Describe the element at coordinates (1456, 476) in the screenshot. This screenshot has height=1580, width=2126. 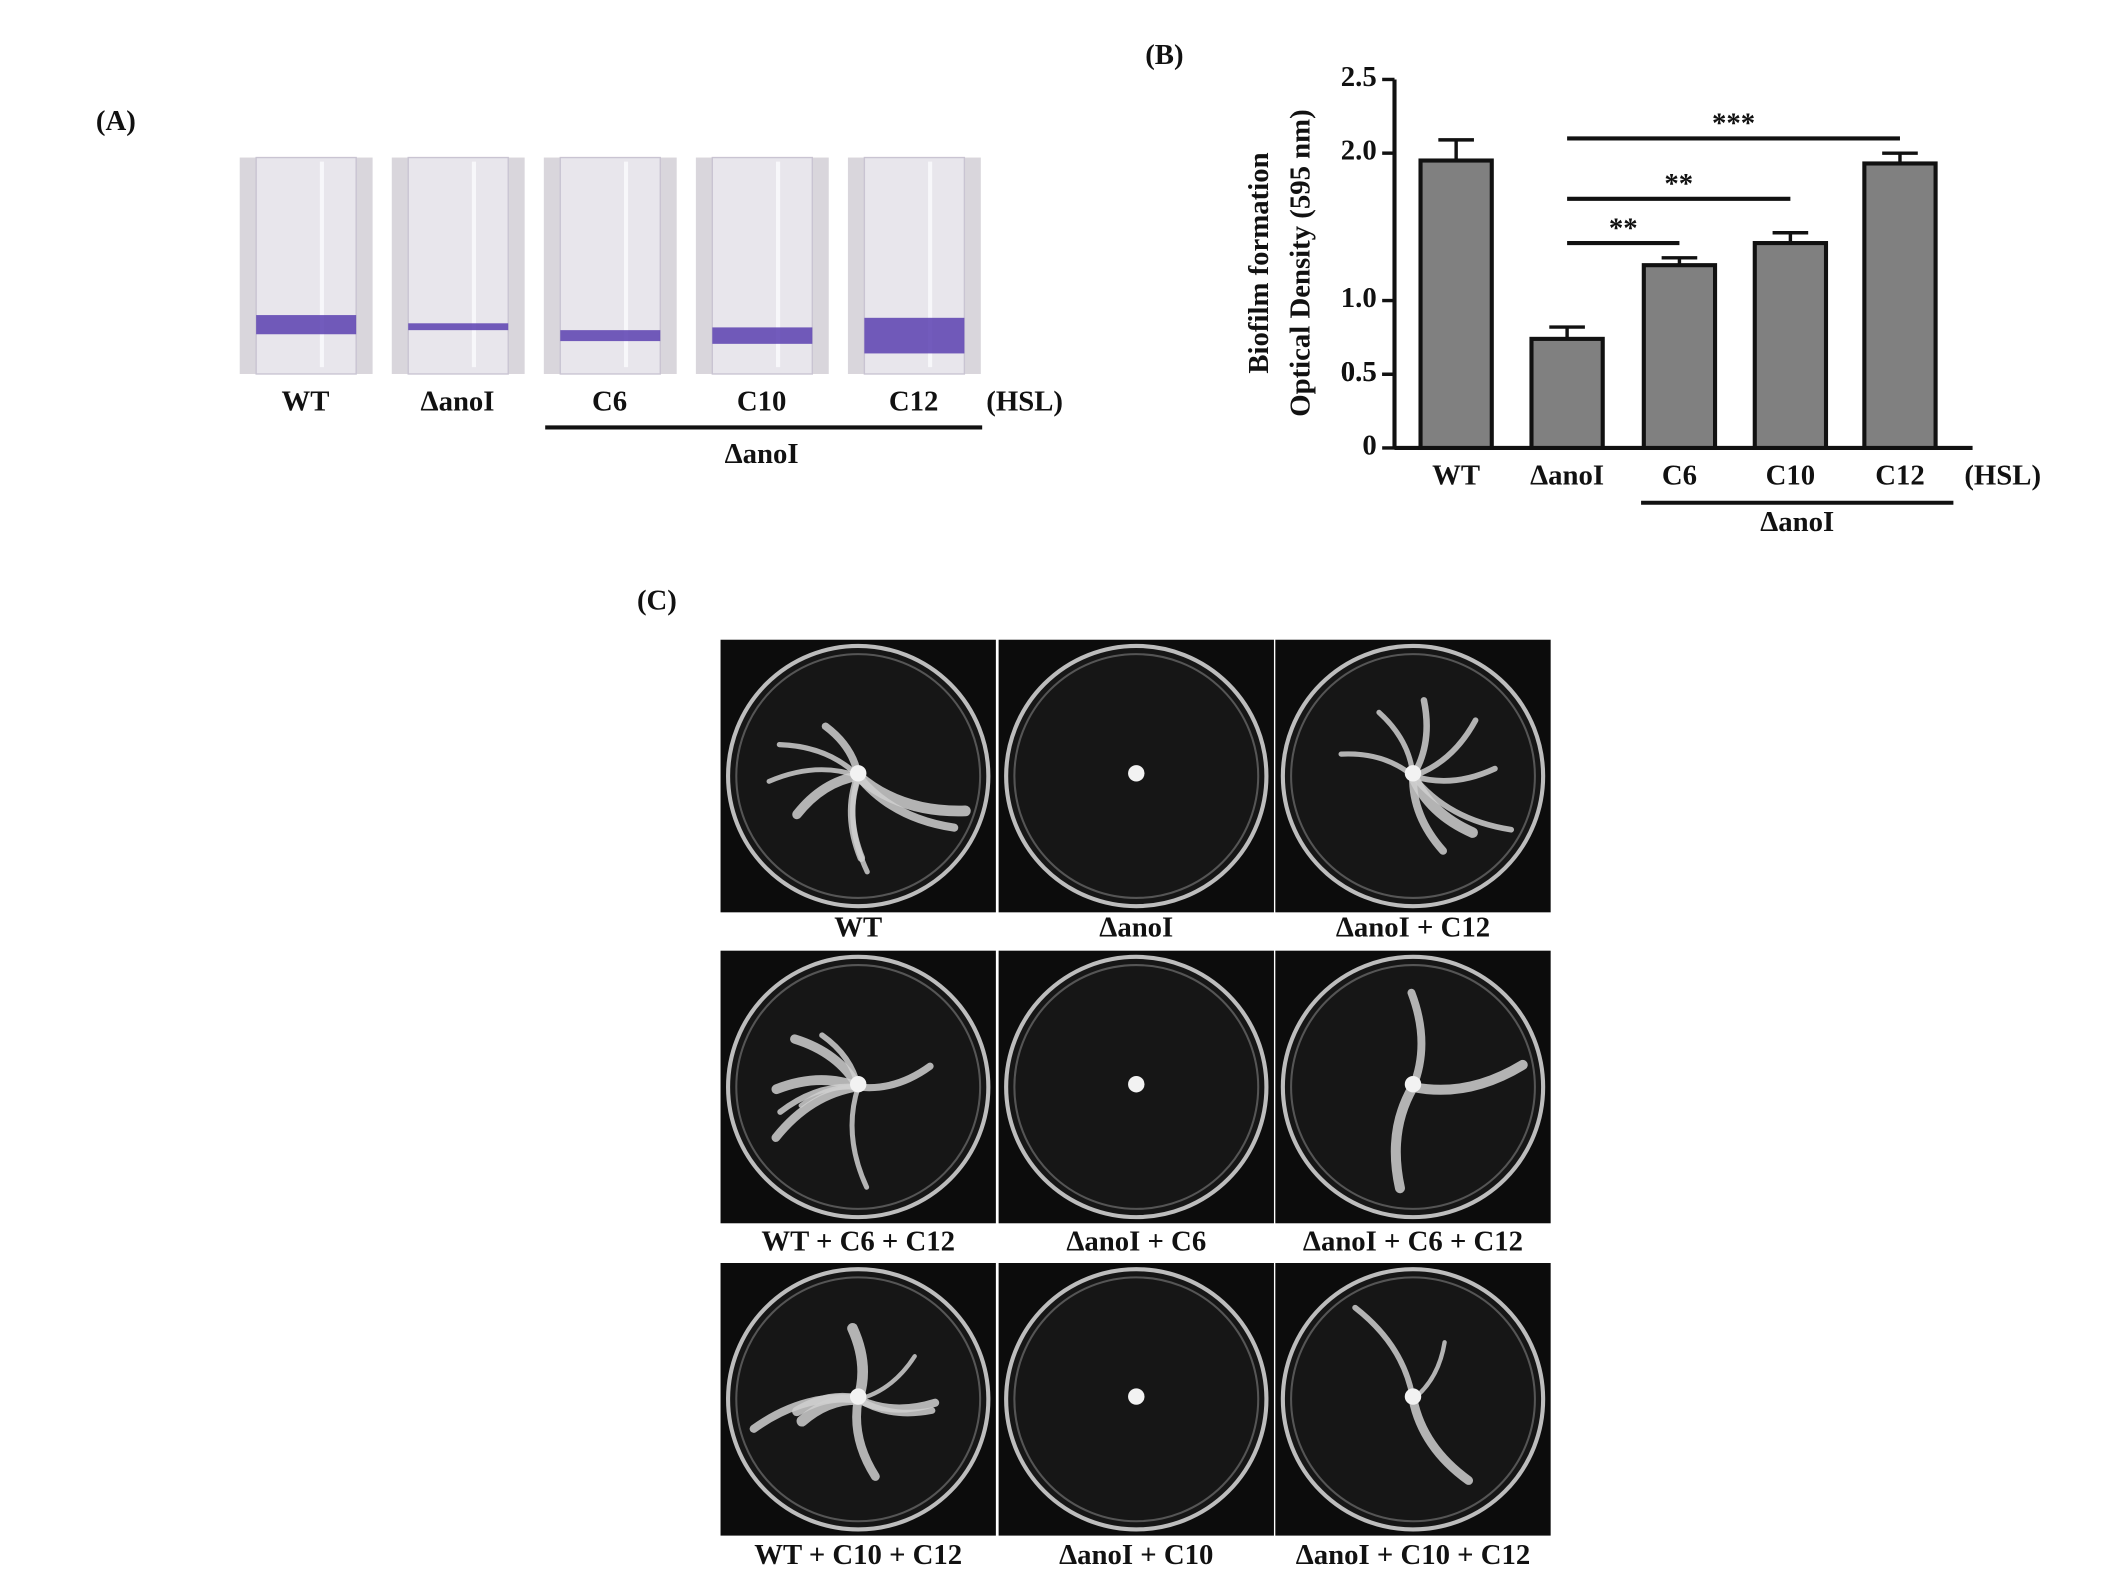
I see `x-tick-label: WT` at that location.